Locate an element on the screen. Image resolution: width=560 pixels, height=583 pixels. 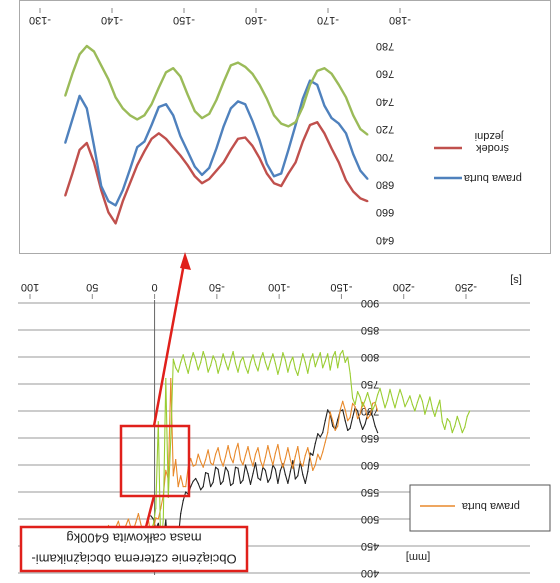
bottom-y-tick-label: 900 is located at coordinates (370, 303).